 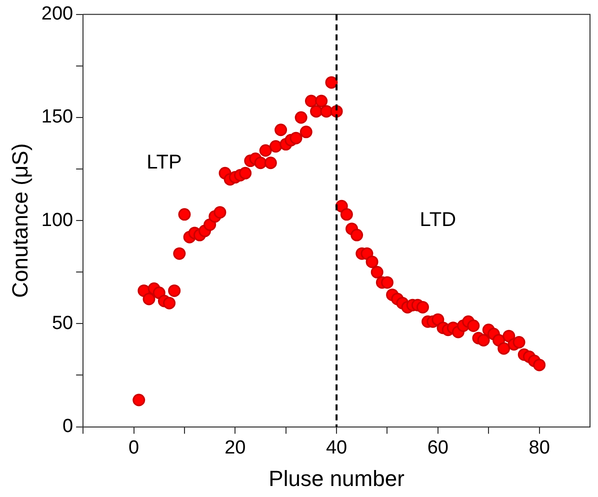 I want to click on annotation: LTP, so click(x=164, y=162).